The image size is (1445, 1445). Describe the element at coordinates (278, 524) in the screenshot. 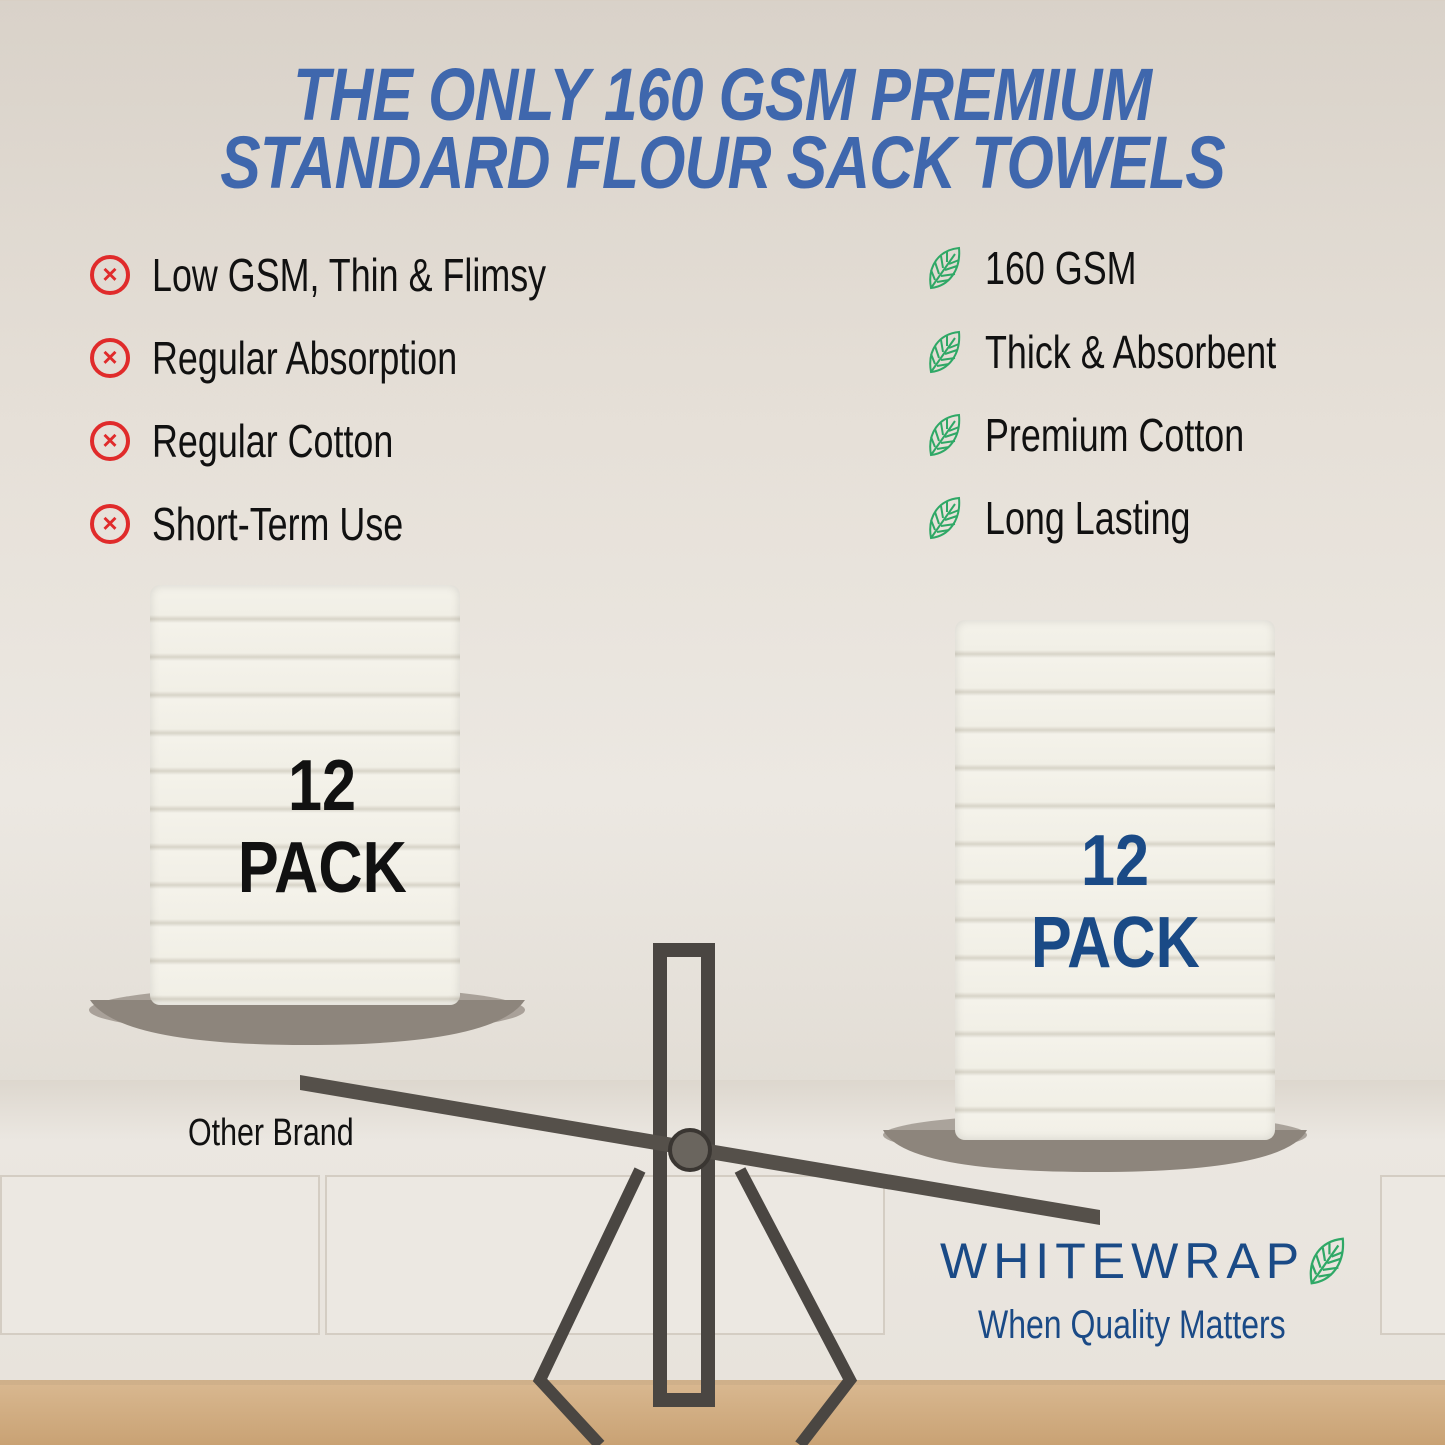

I see `feature-text: Short-Term Use` at that location.